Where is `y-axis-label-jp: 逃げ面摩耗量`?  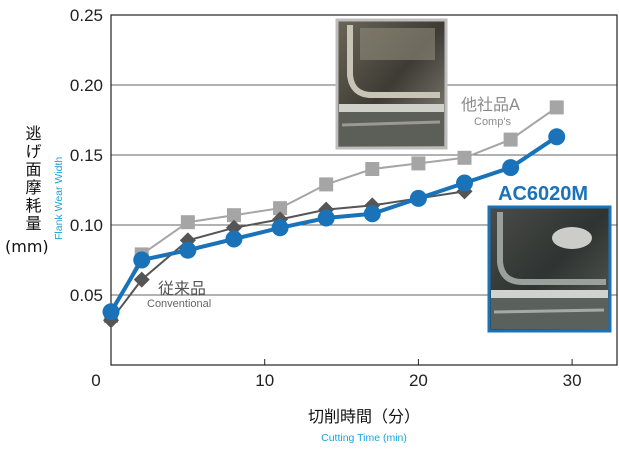 y-axis-label-jp: 逃げ面摩耗量 is located at coordinates (32, 179).